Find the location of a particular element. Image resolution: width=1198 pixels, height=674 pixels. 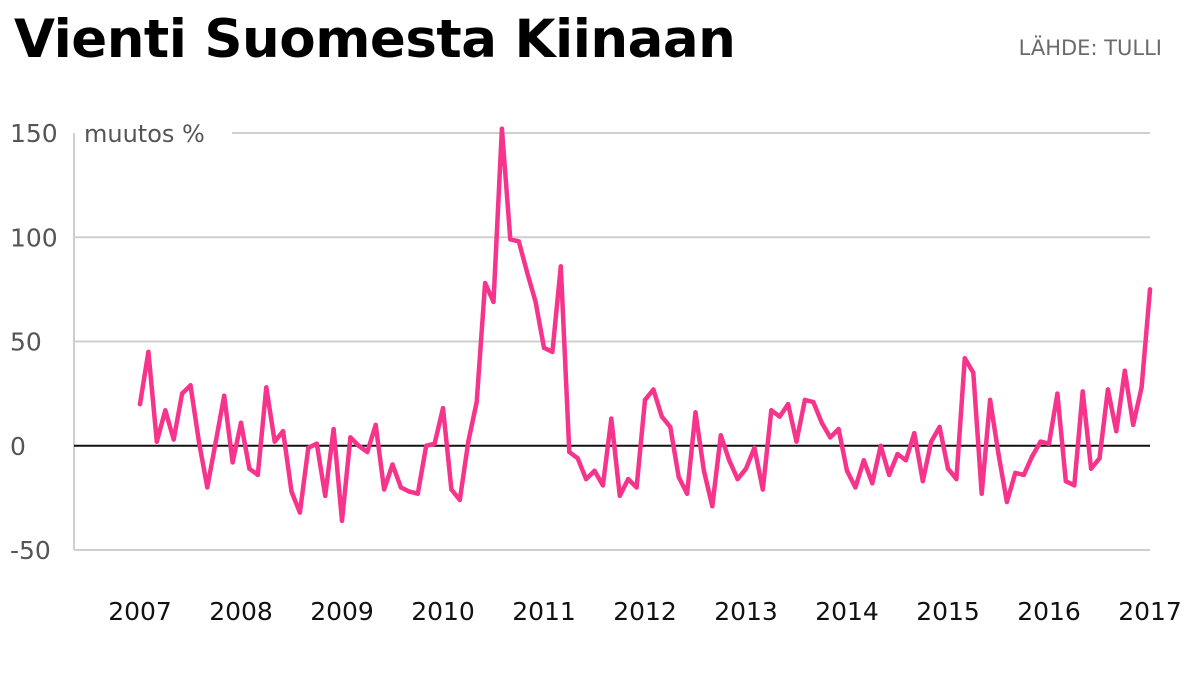

x-tick-label: 2009 is located at coordinates (342, 611).